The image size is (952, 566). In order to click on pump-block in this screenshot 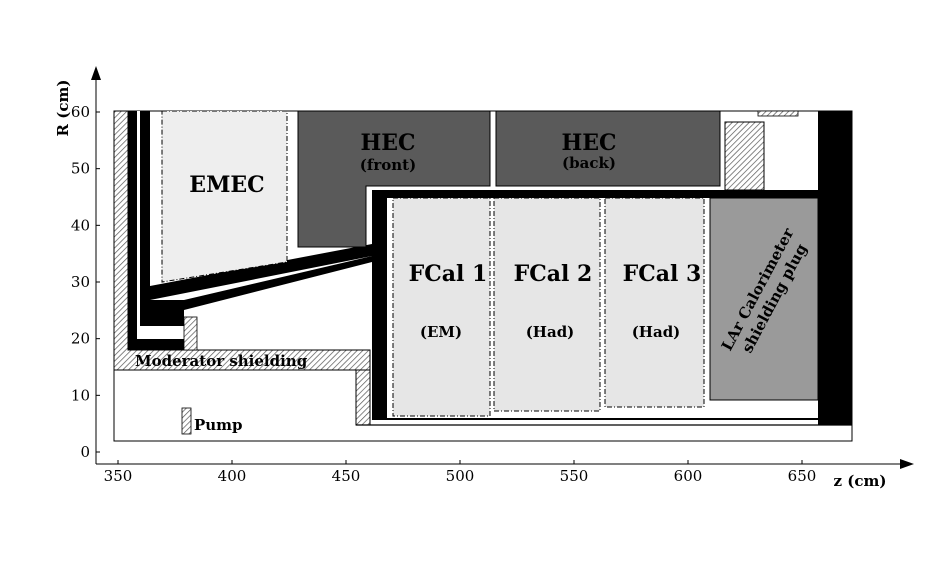, I will do `click(186, 421)`.